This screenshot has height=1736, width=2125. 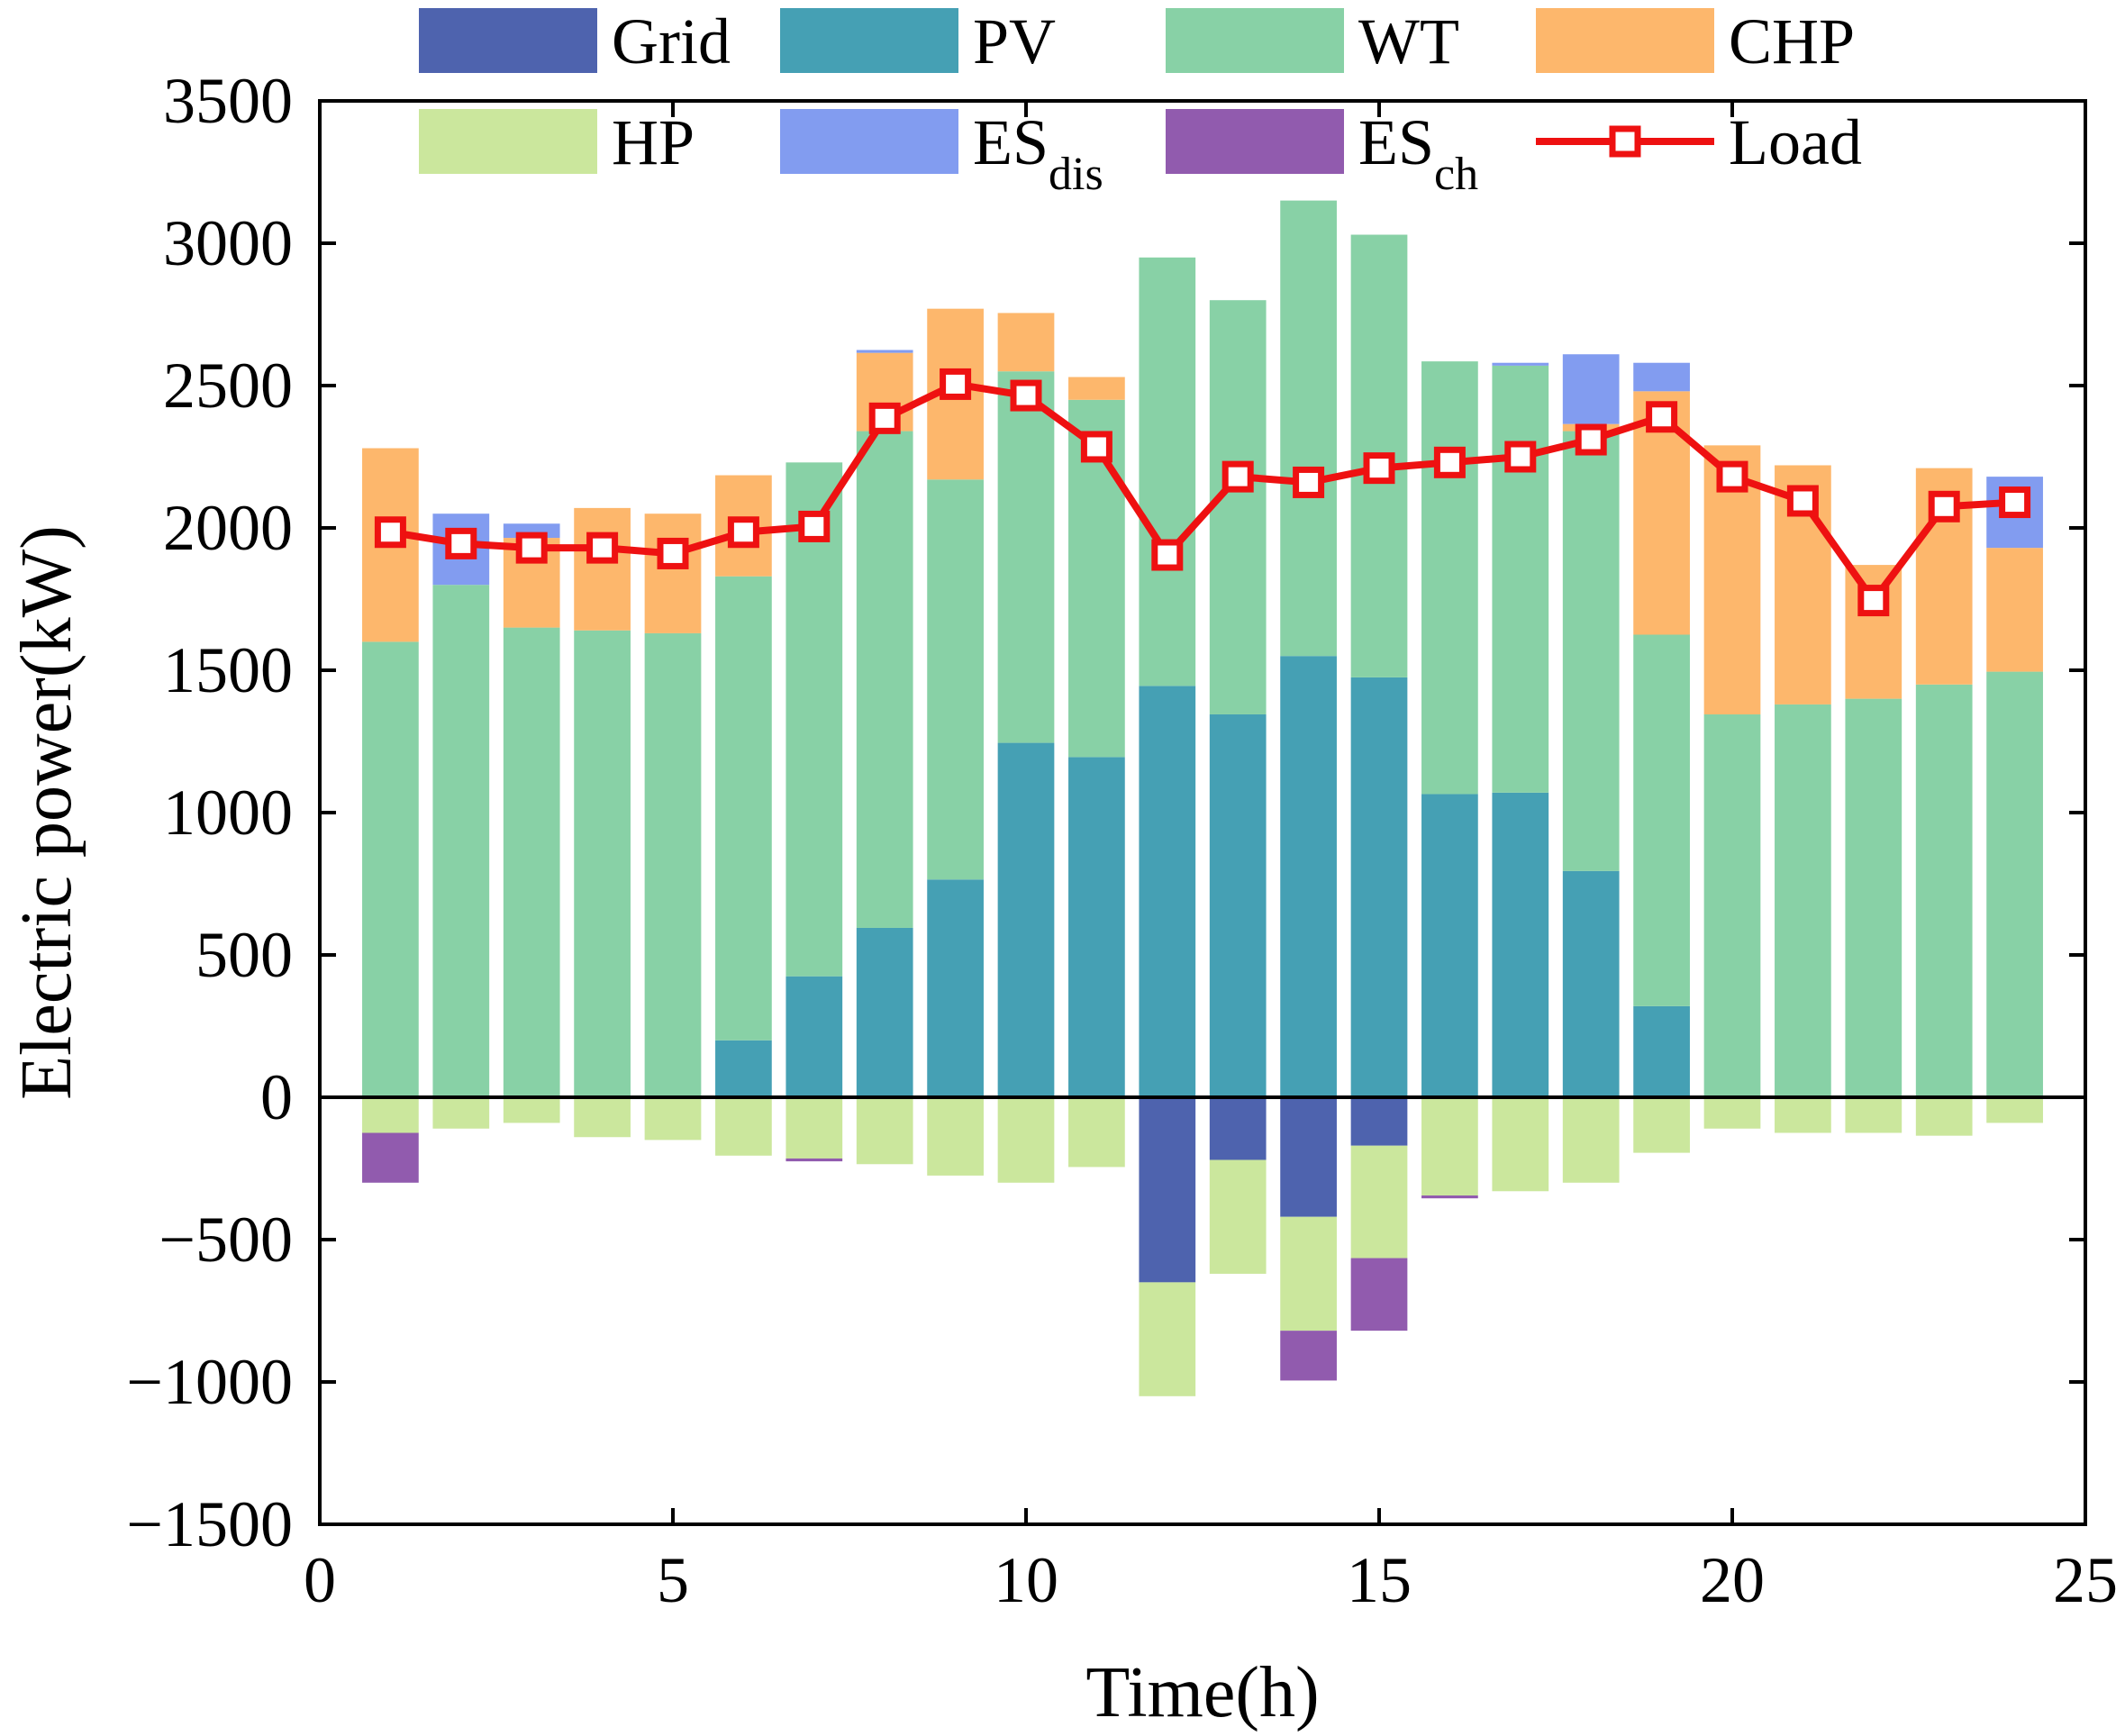 What do you see at coordinates (1096, 1132) in the screenshot?
I see `bar-hp-h11` at bounding box center [1096, 1132].